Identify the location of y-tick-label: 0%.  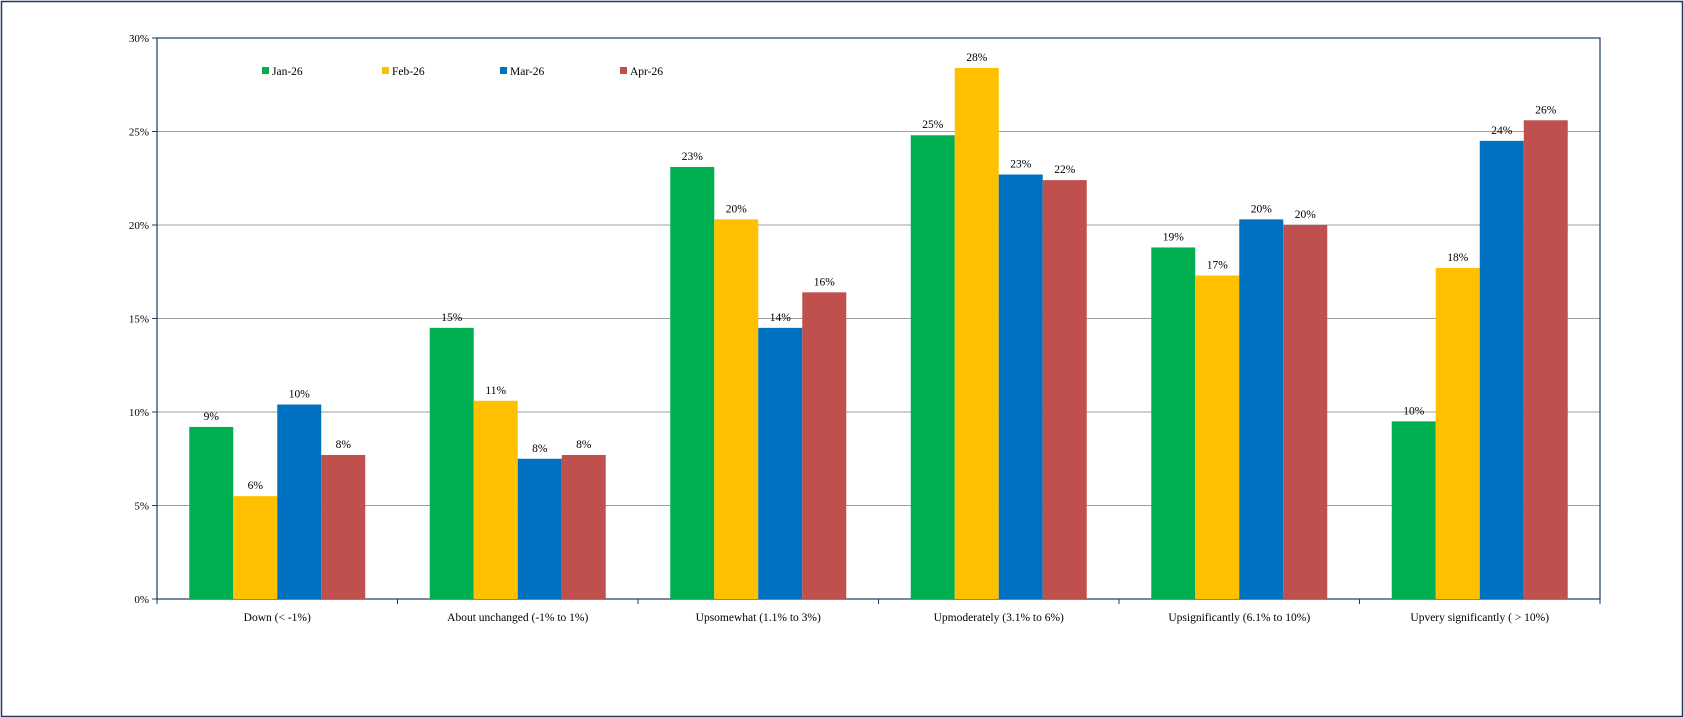
(141, 600).